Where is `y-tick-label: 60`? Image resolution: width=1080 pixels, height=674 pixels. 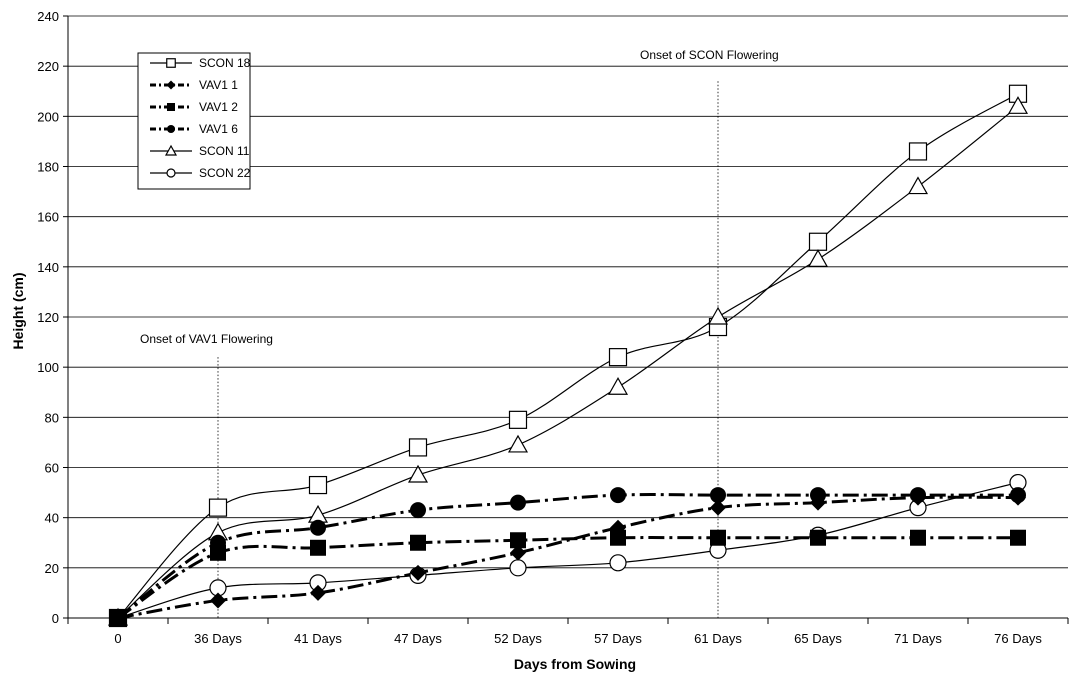 y-tick-label: 60 is located at coordinates (52, 468).